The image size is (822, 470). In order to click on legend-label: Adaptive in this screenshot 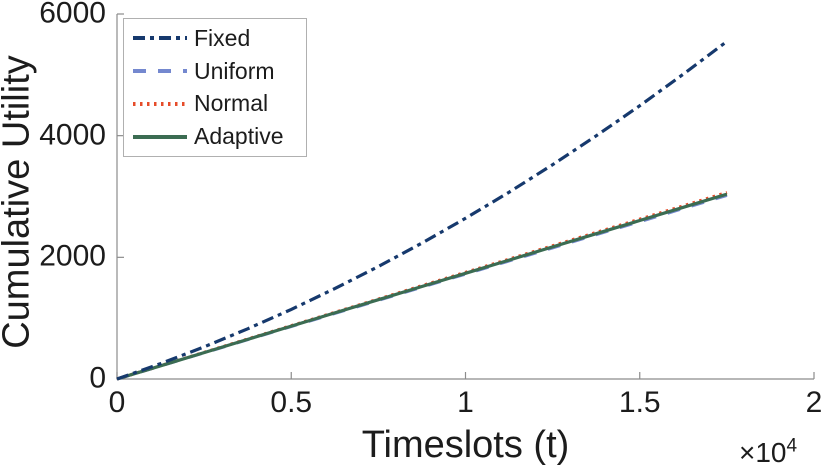, I will do `click(239, 136)`.